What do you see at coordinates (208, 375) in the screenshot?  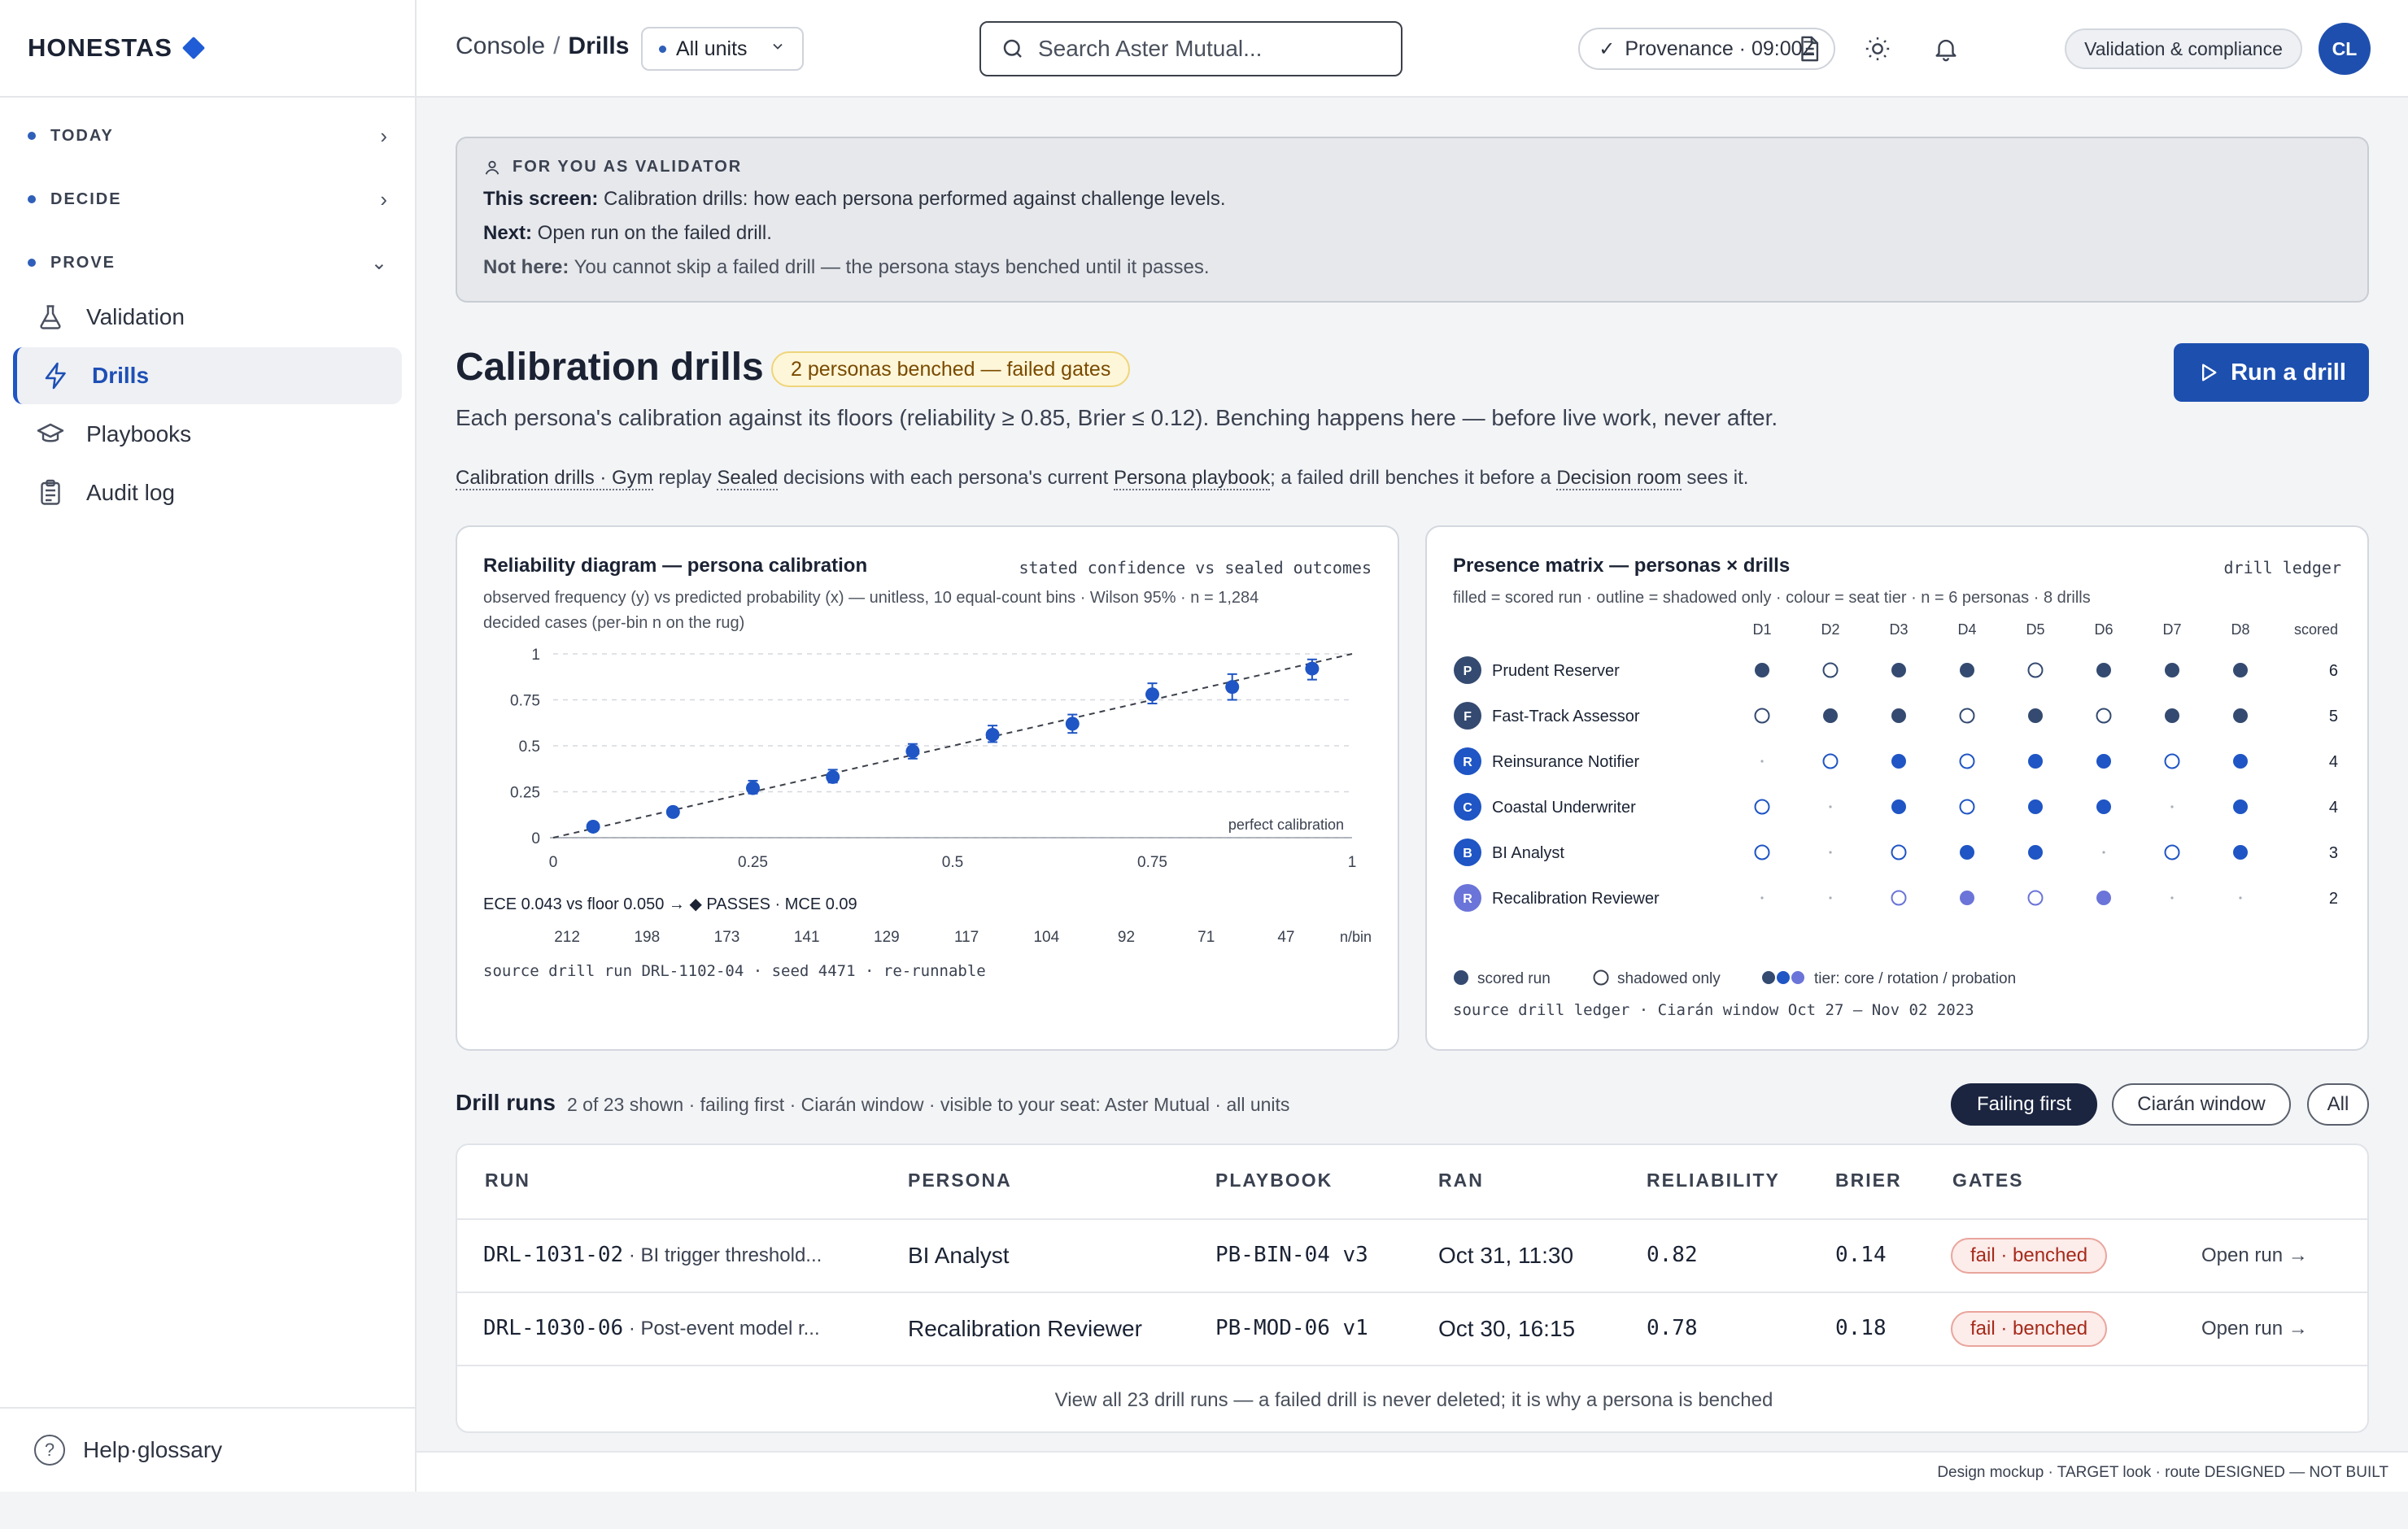 I see `sidebar-item-drills: Drills` at bounding box center [208, 375].